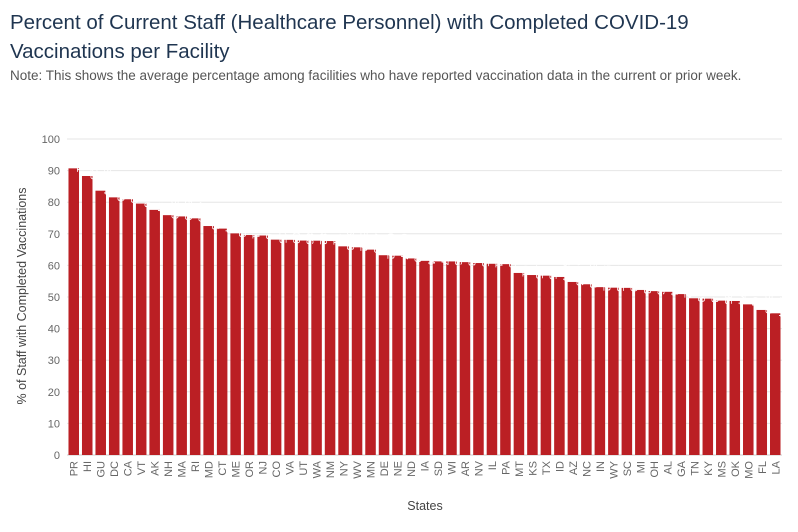 Image resolution: width=798 pixels, height=532 pixels. Describe the element at coordinates (250, 469) in the screenshot. I see `x-tick-label: OR` at that location.